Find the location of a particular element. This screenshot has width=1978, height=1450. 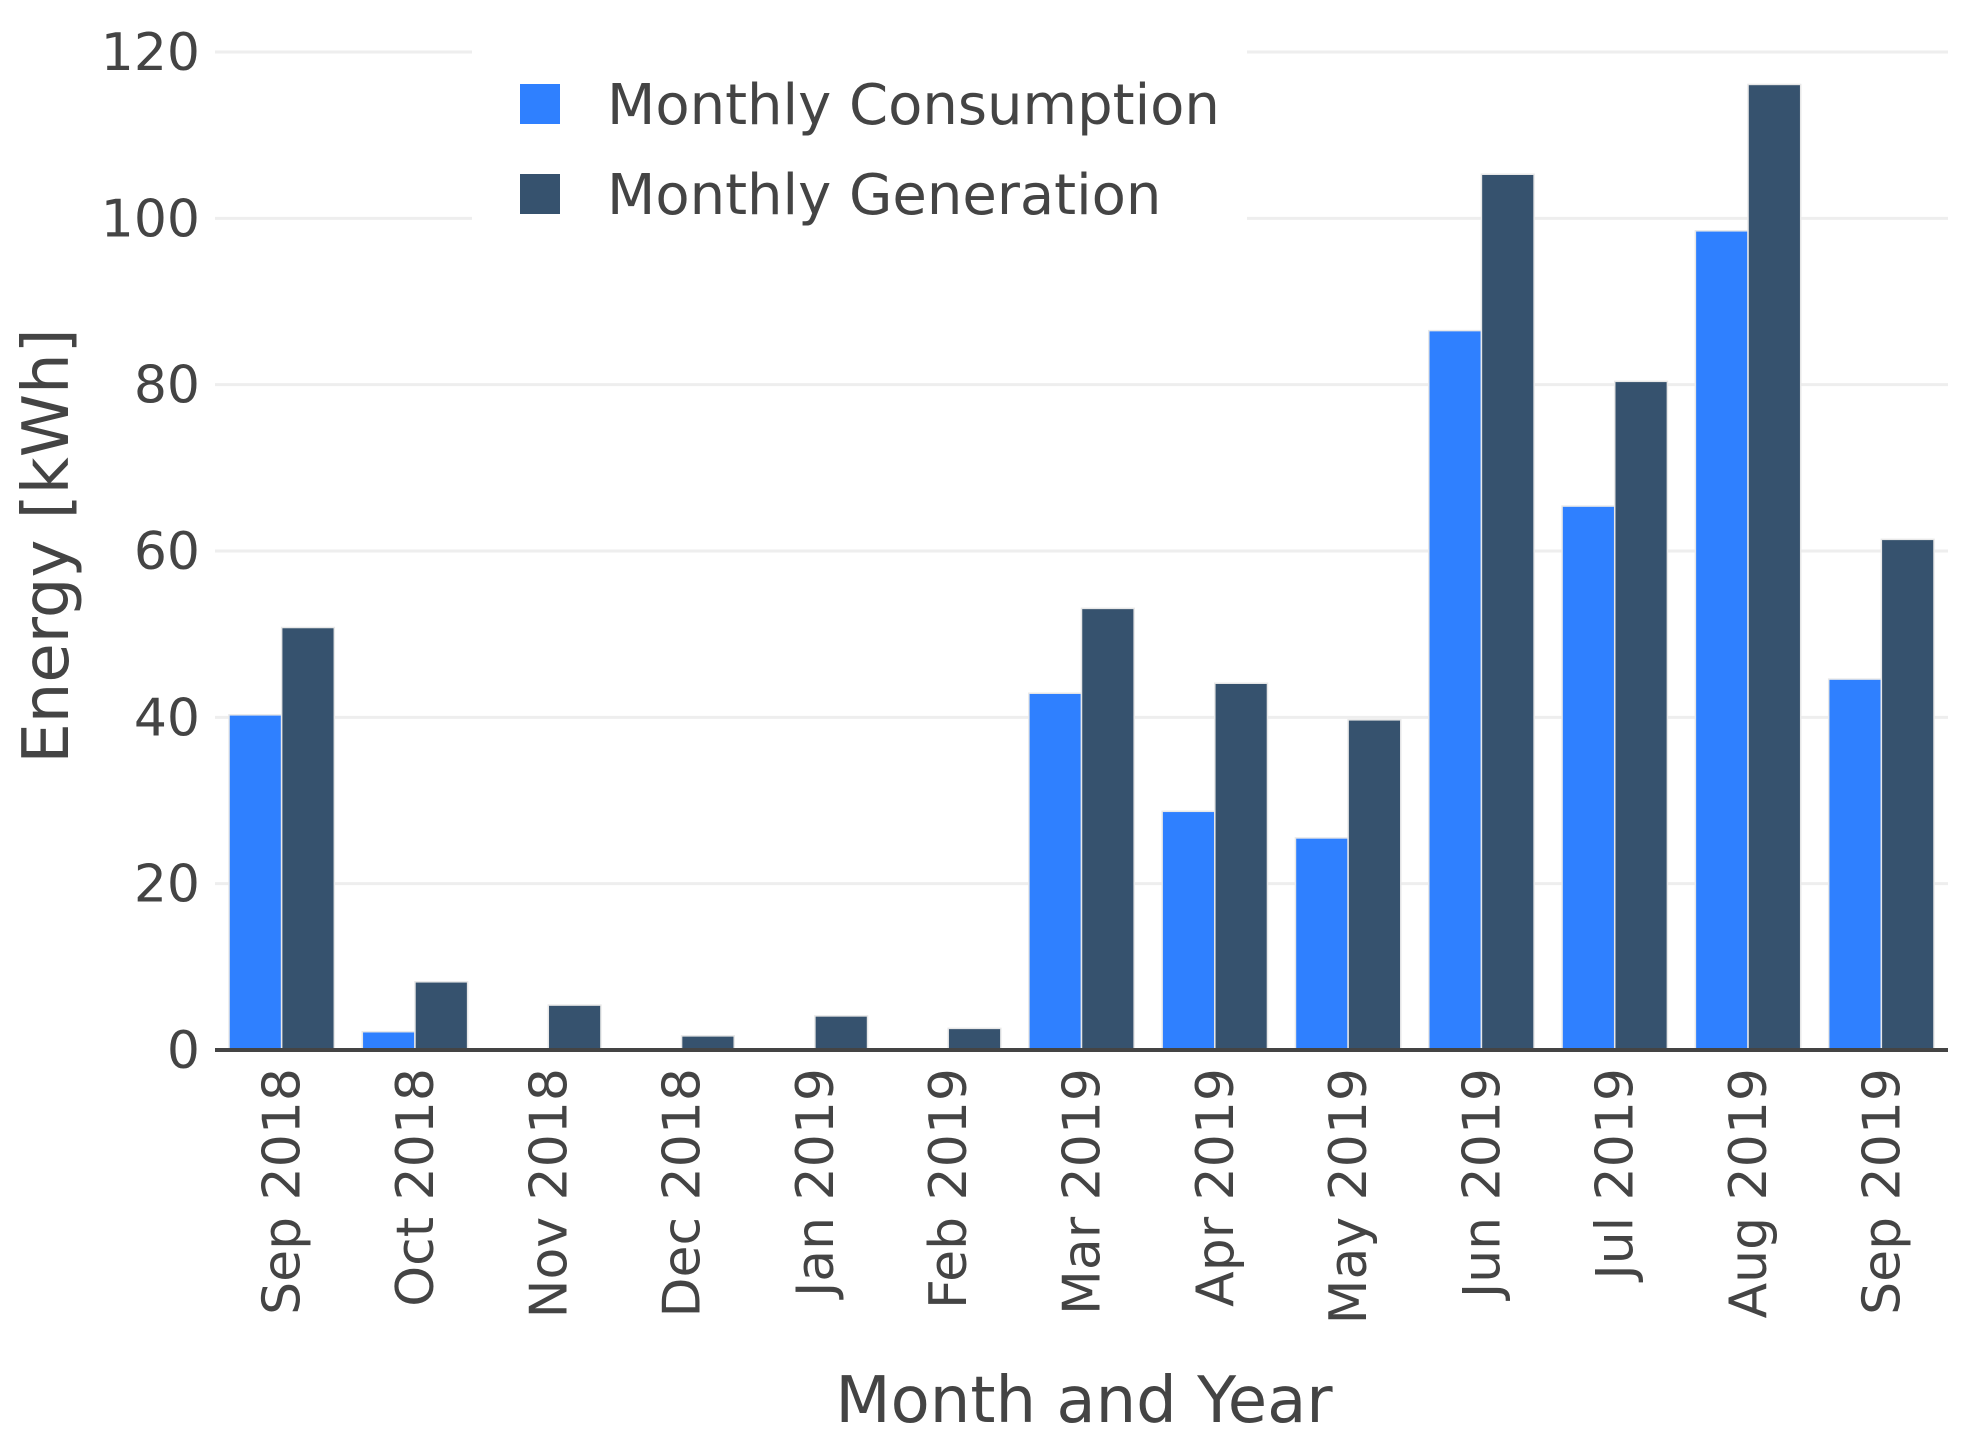

bar-generation-feb-2019 is located at coordinates (974, 1039).